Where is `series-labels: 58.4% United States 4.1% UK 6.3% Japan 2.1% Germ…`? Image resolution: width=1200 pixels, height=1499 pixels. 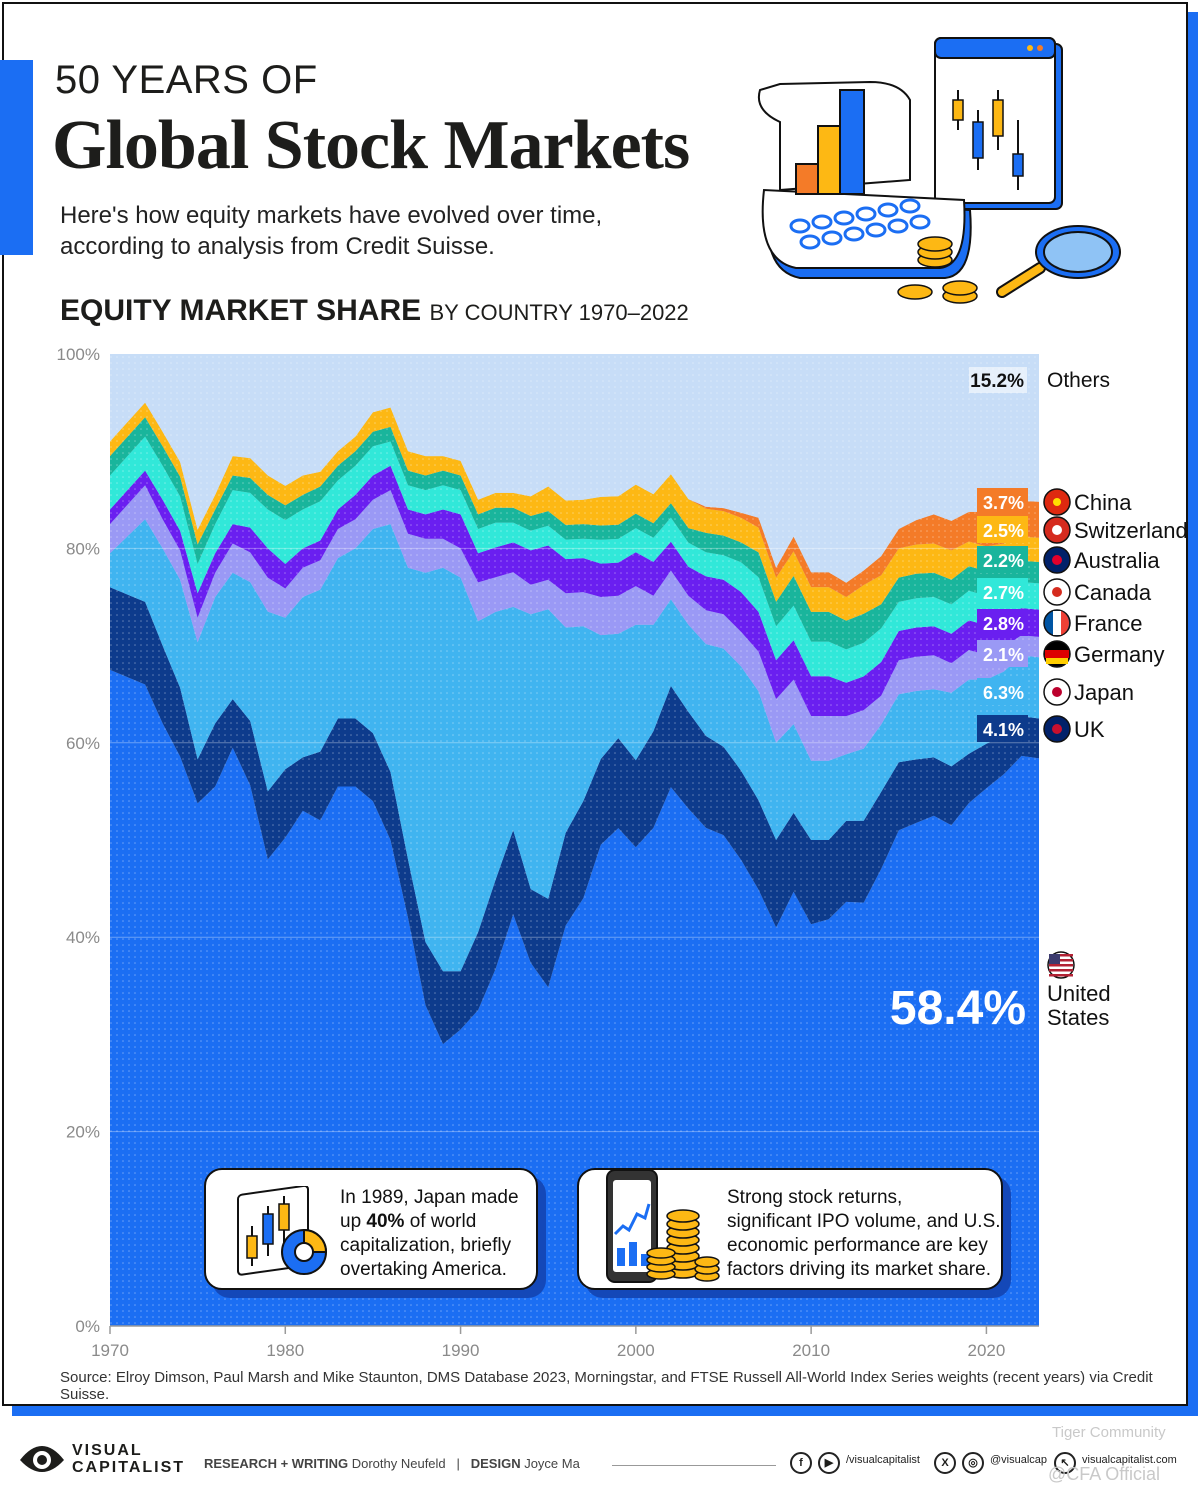 series-labels: 58.4% United States 4.1% UK 6.3% Japan 2.1% Germ… is located at coordinates (1039, 701).